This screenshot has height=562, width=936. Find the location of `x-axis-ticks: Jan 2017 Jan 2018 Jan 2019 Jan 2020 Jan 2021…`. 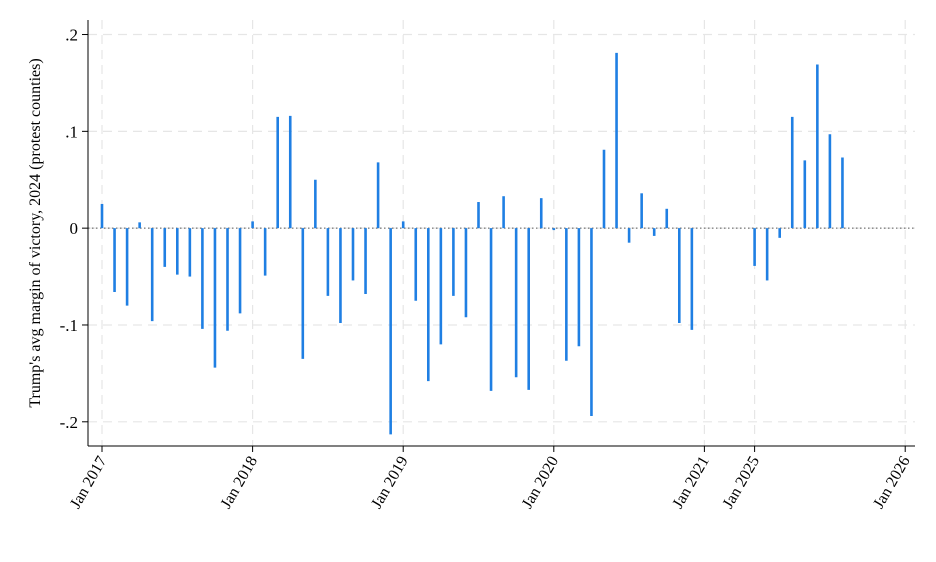

x-axis-ticks: Jan 2017 Jan 2018 Jan 2019 Jan 2020 Jan 2021… is located at coordinates (490, 479).